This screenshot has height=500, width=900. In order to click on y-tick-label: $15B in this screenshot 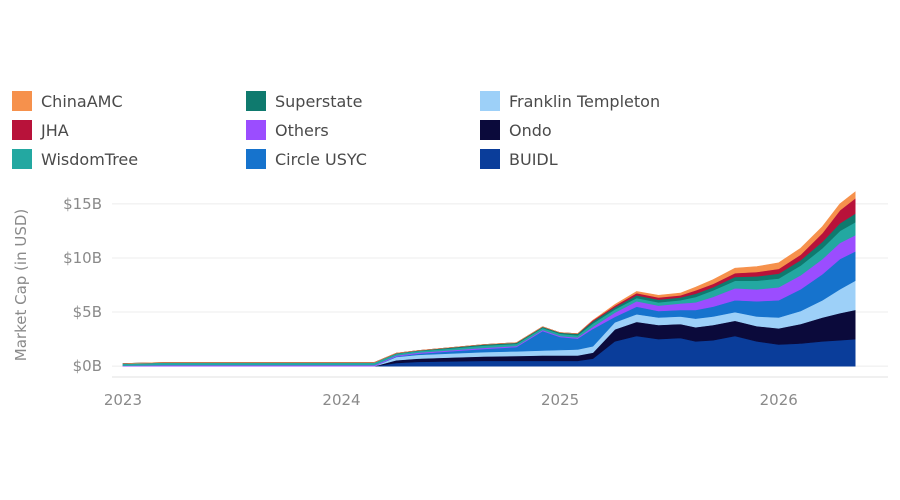, I will do `click(82, 204)`.